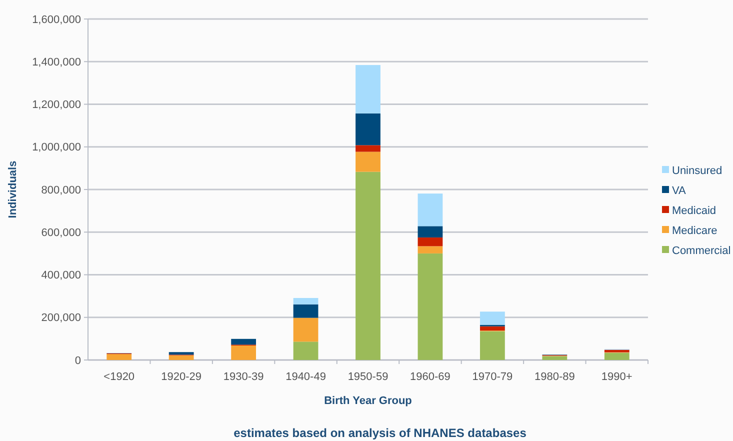 The image size is (733, 441). What do you see at coordinates (61, 276) in the screenshot?
I see `y-tick-label: 400,000` at bounding box center [61, 276].